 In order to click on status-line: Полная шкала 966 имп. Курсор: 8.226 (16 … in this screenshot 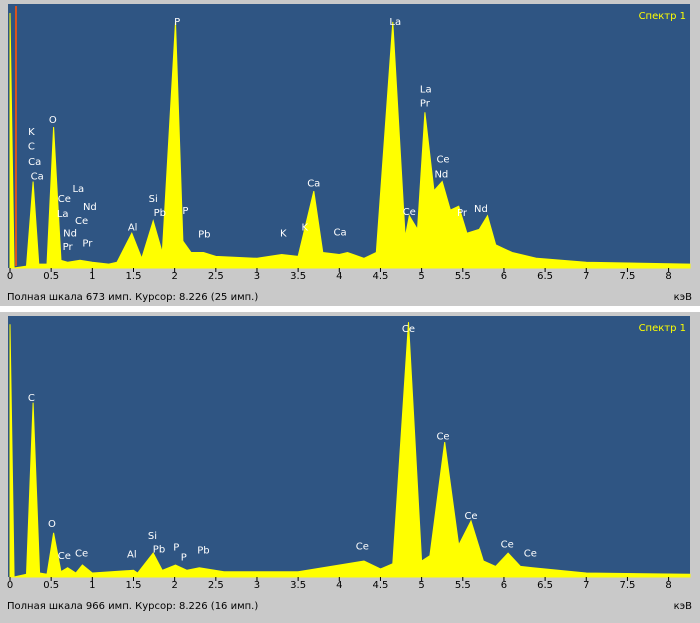, I will do `click(132, 606)`.